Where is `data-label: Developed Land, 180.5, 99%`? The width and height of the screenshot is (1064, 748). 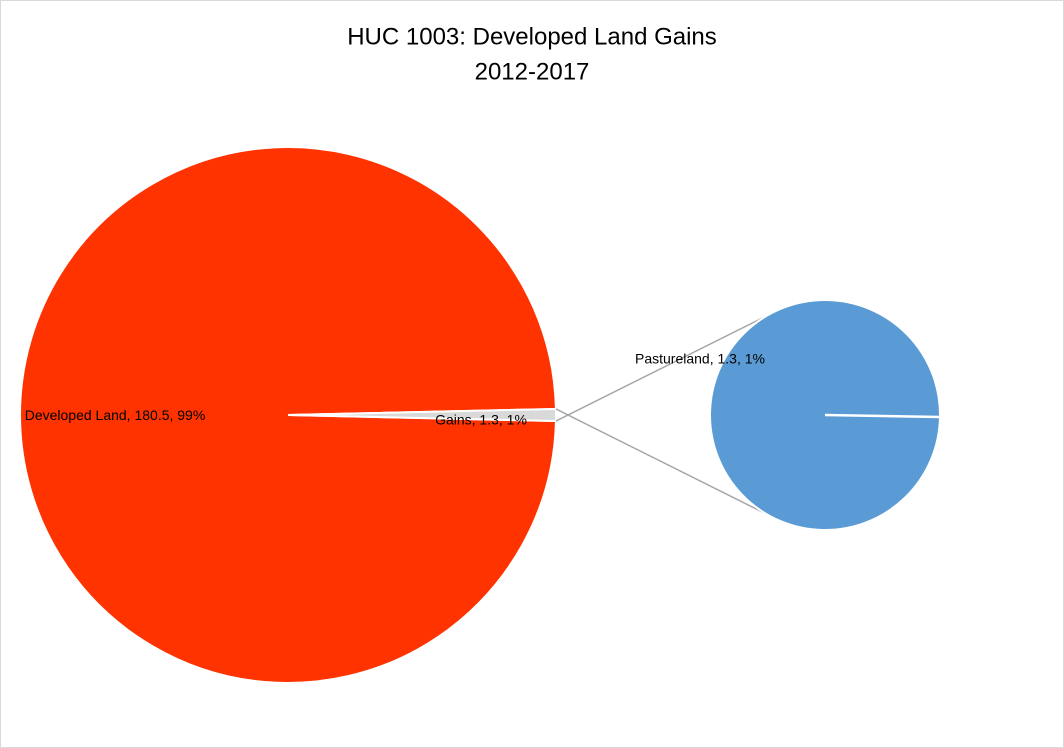
data-label: Developed Land, 180.5, 99% is located at coordinates (115, 415).